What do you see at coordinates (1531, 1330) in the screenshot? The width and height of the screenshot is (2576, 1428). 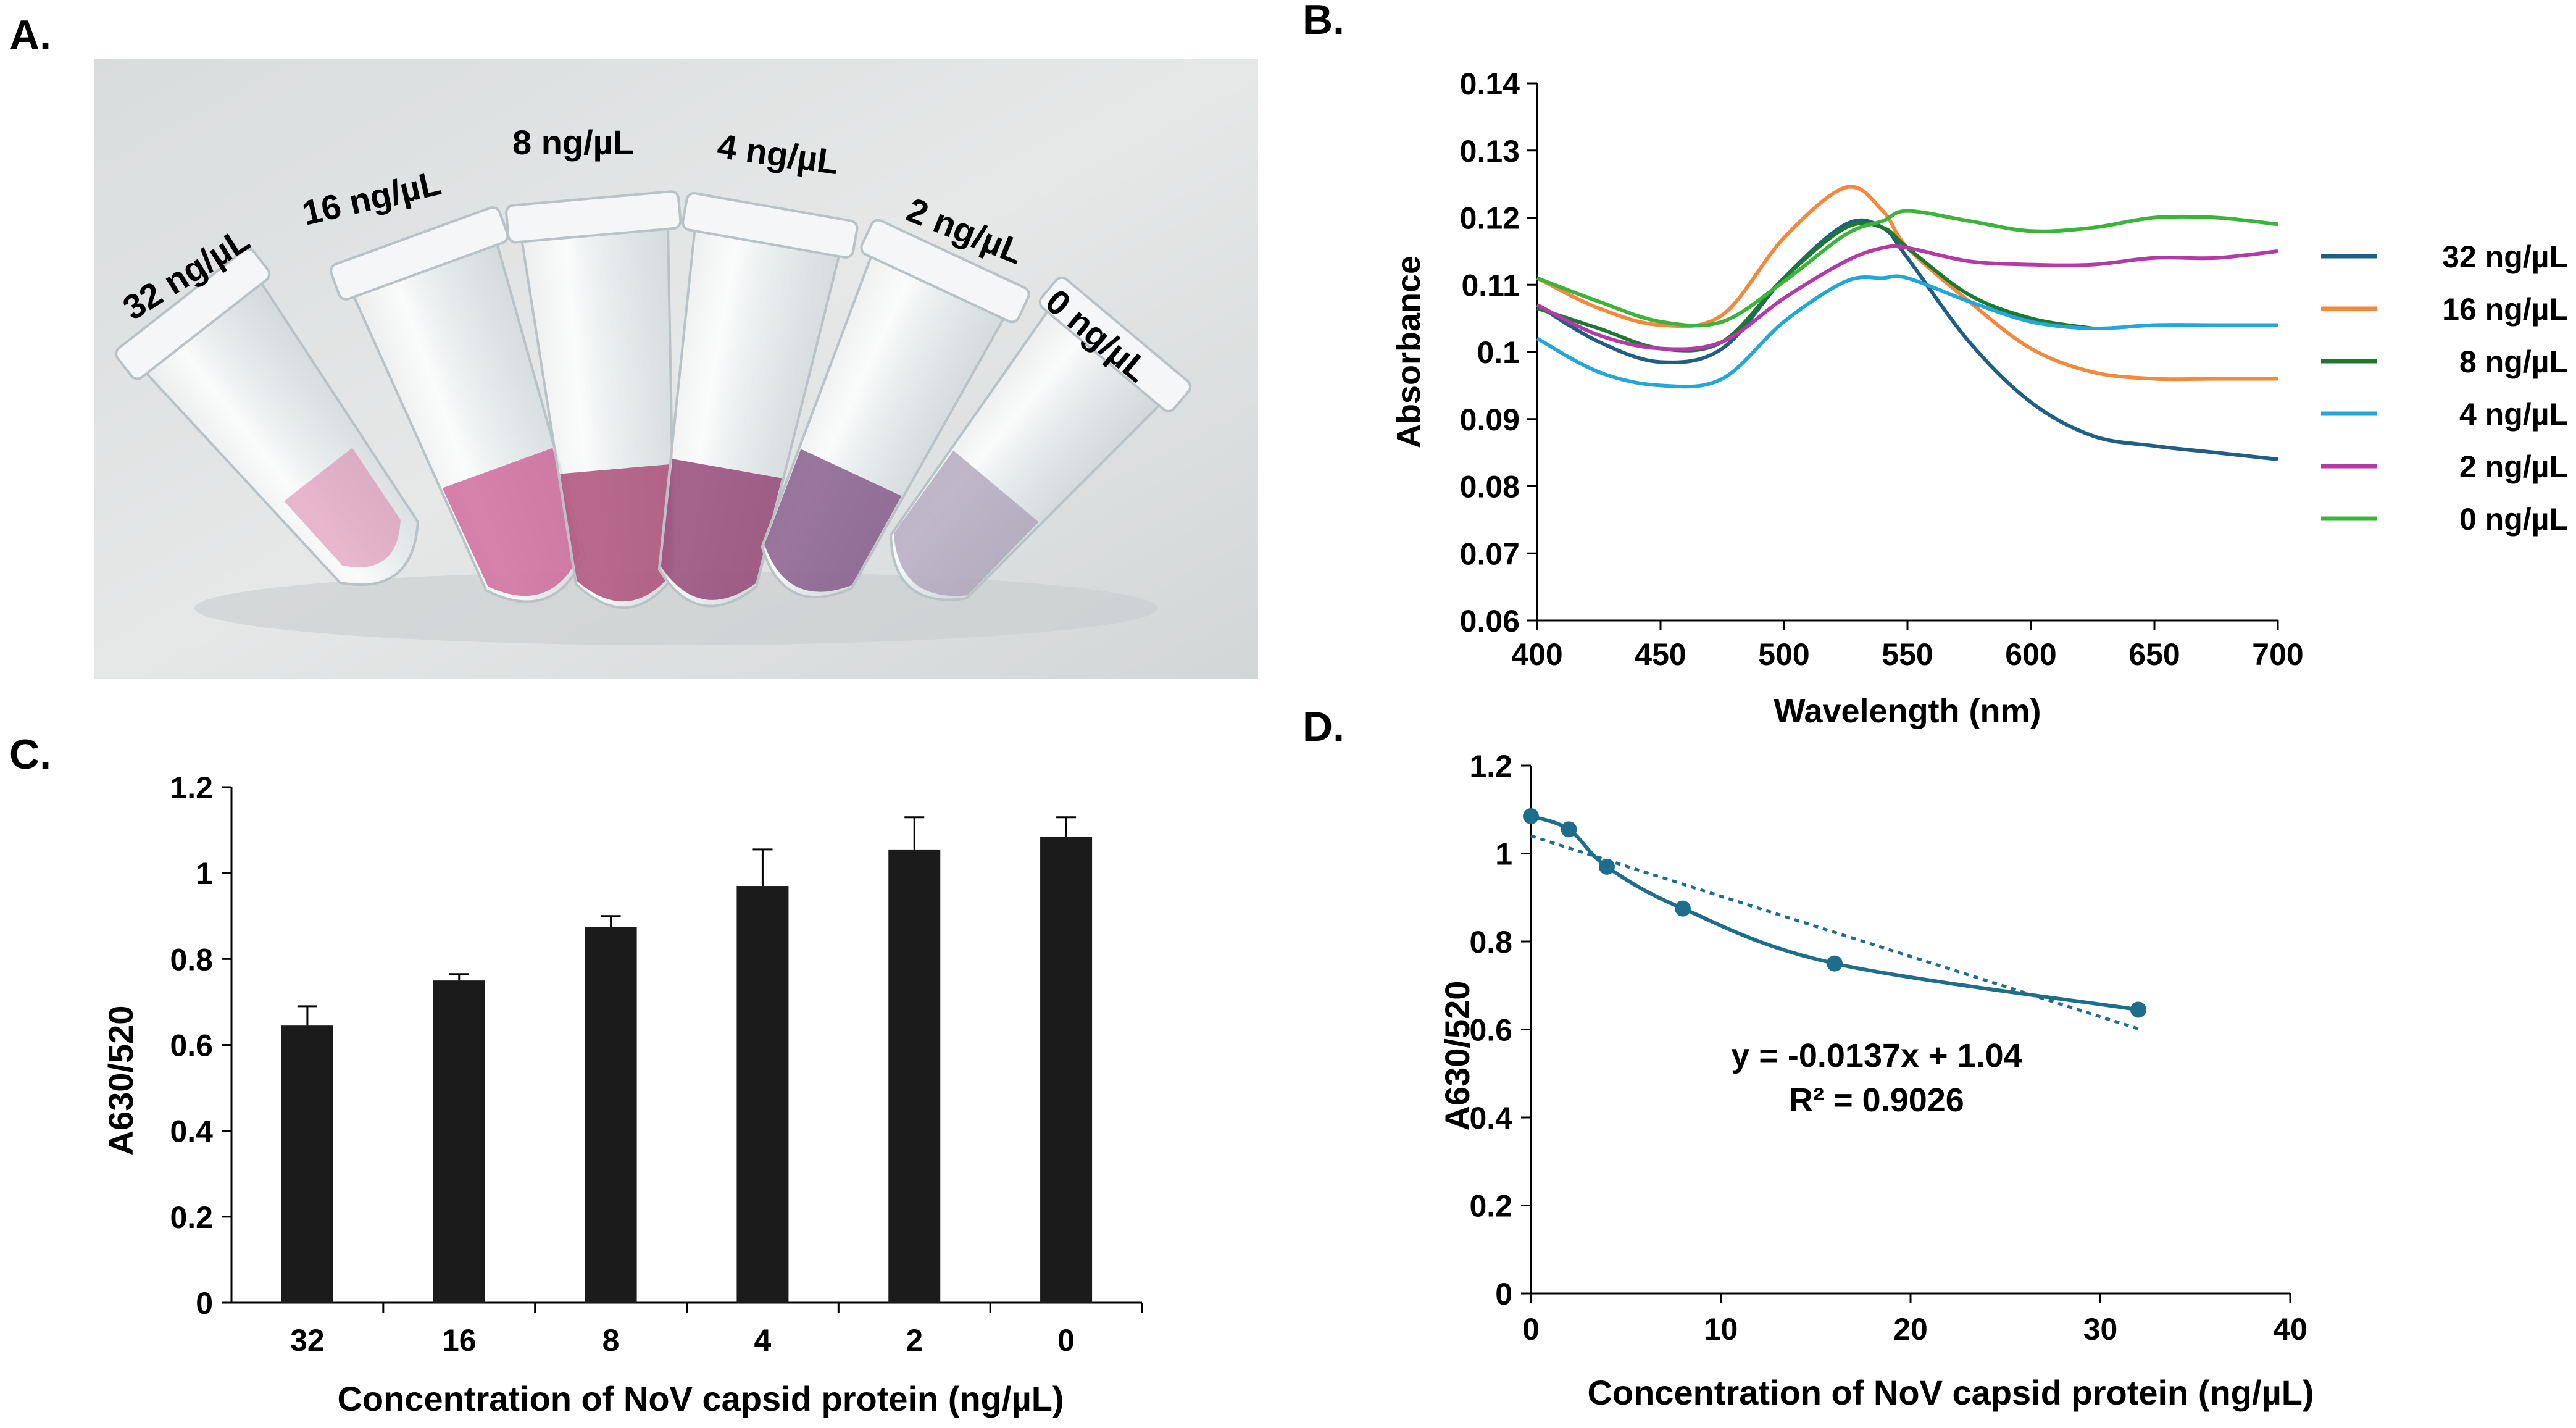 I see `chart-d-x-tick-label: 0` at bounding box center [1531, 1330].